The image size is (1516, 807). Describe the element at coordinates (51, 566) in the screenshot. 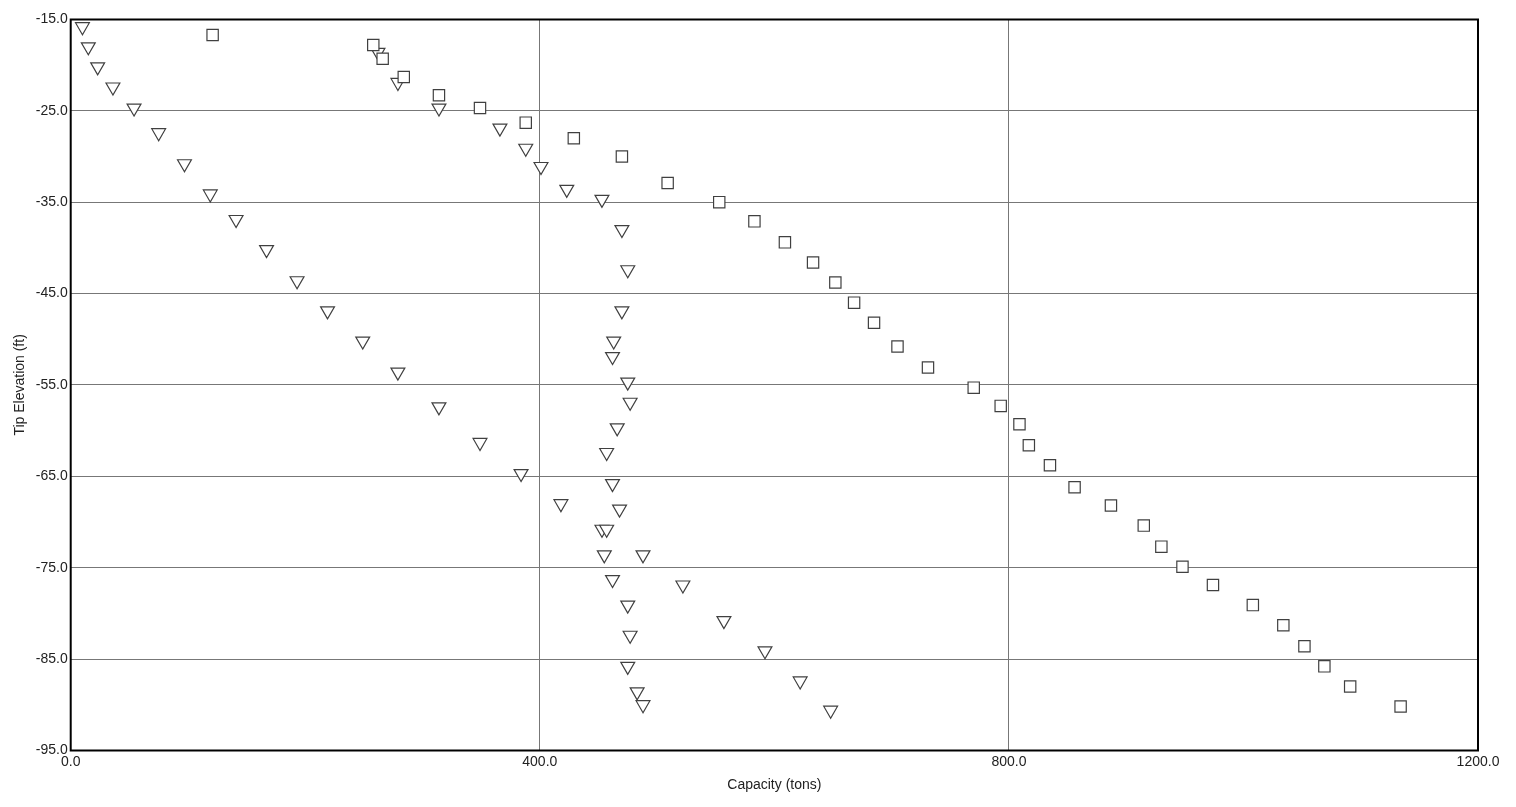

I see `y-tick-label: -75.0` at that location.